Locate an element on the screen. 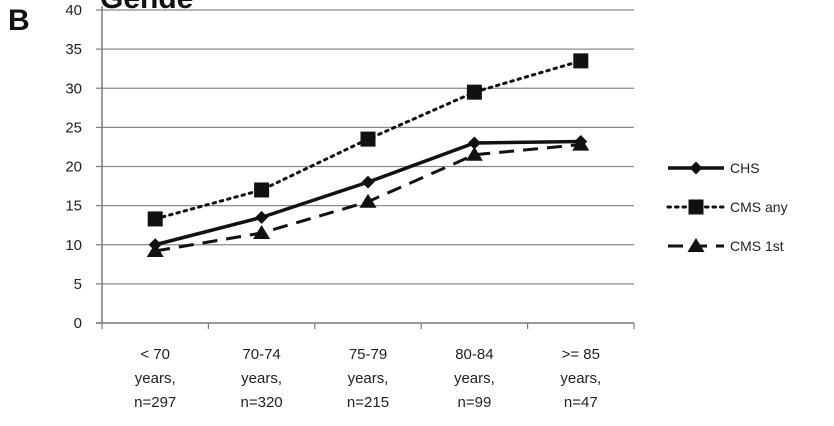 The width and height of the screenshot is (834, 426). panel-title: Gende is located at coordinates (146, 7).